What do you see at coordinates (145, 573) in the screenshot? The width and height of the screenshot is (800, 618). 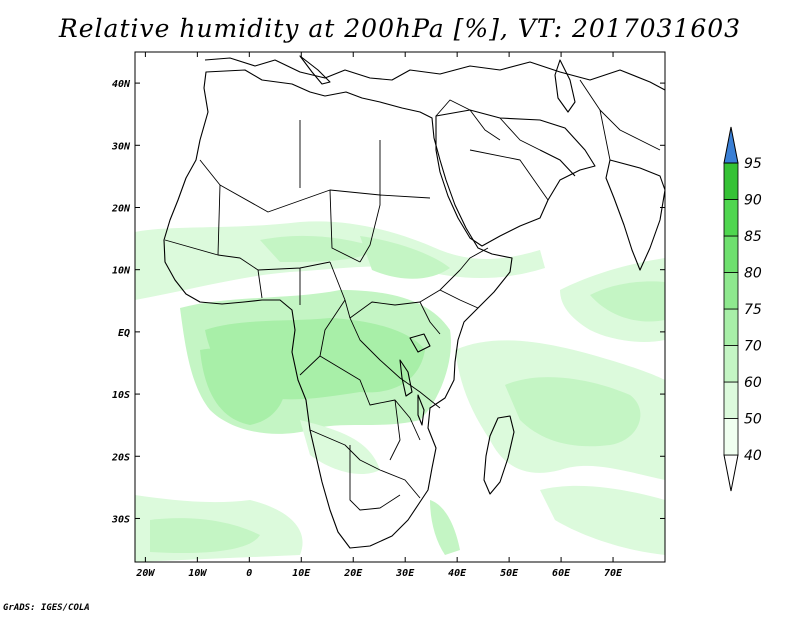 I see `x-tick-label: 20W` at bounding box center [145, 573].